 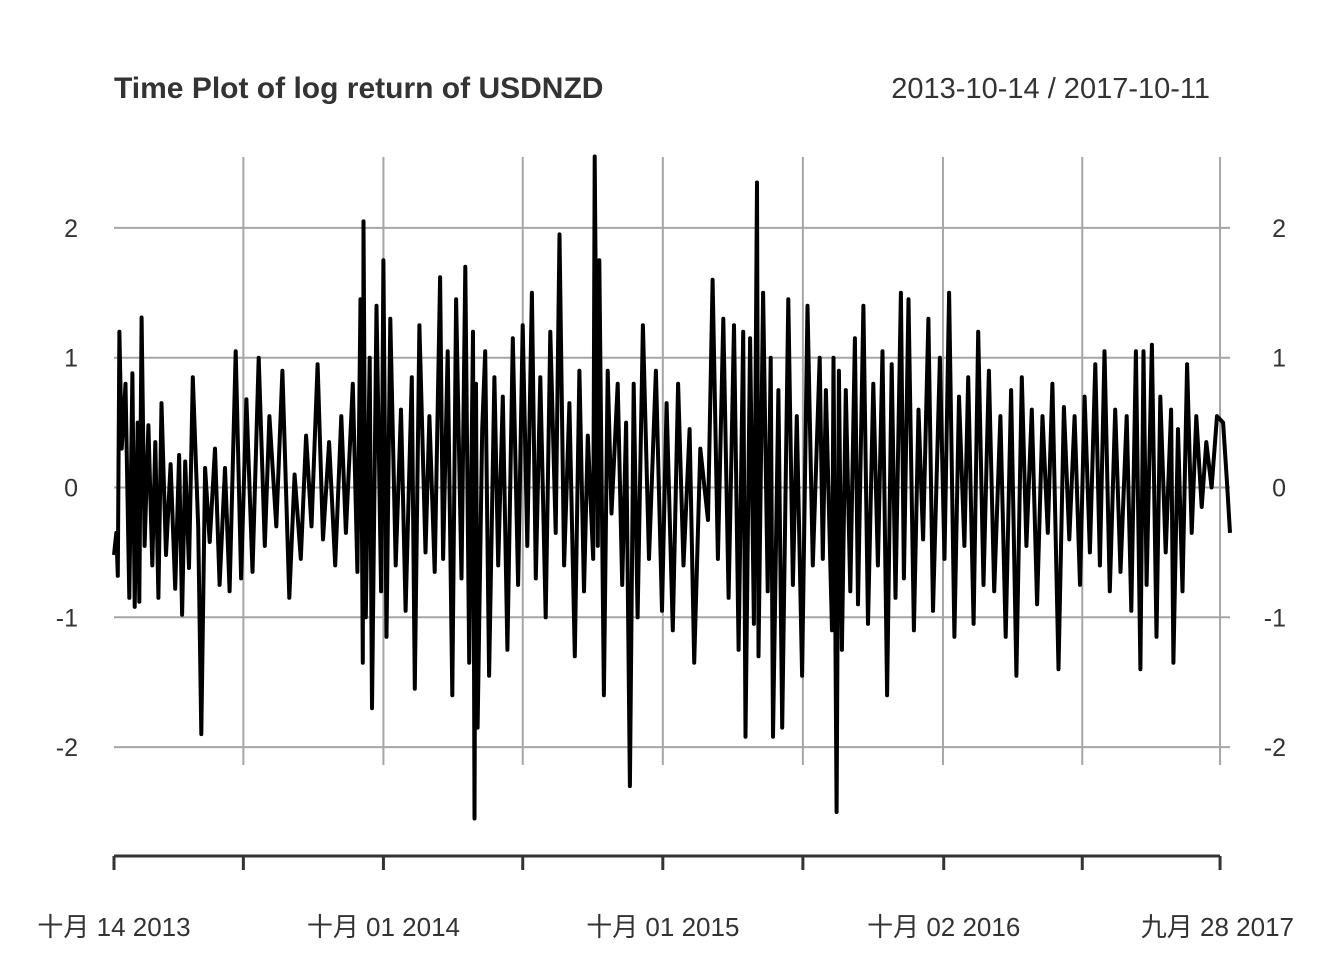 I want to click on x-tick-label: 十月 01 2015, so click(x=662, y=927).